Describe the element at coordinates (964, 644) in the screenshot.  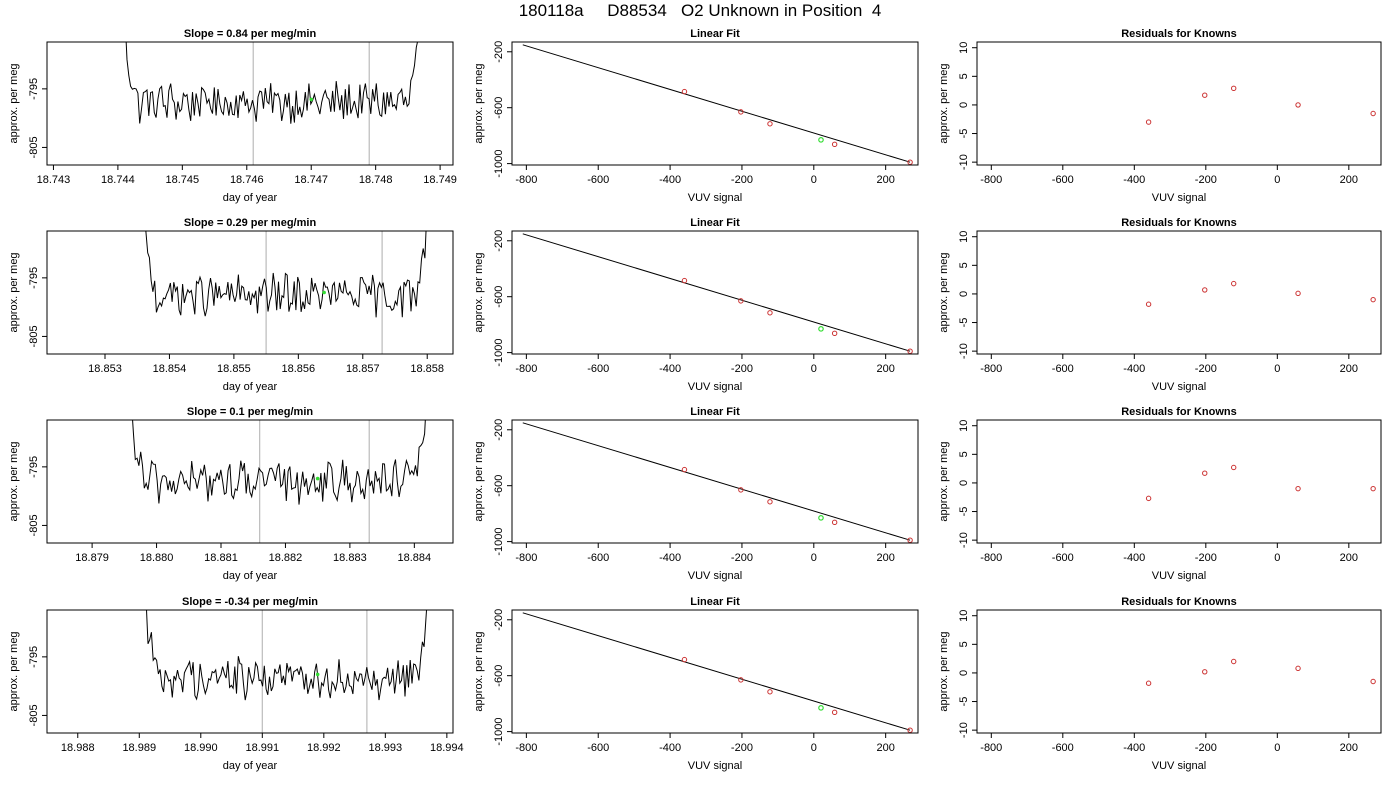
I see `y-tick-label: 5` at that location.